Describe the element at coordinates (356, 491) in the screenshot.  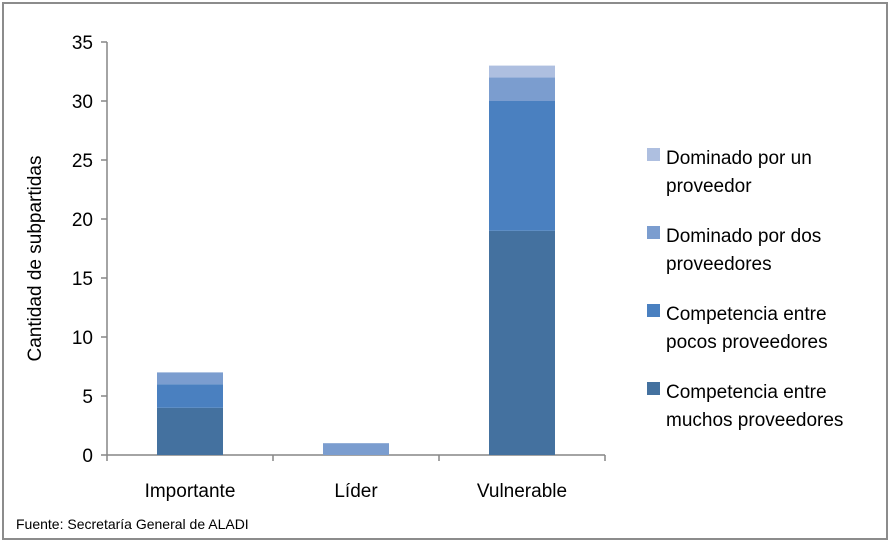
I see `x-tick-label: Líder` at that location.